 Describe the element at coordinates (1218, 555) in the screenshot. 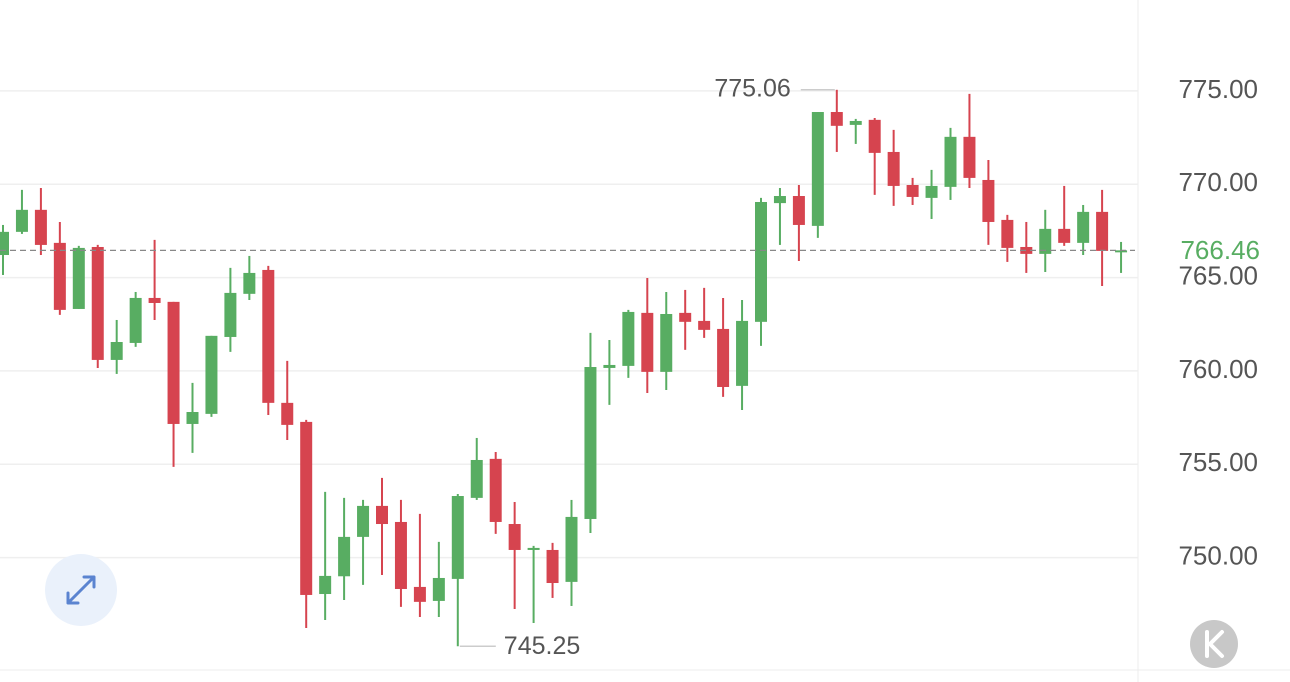

I see `y-tick-label: 750.00` at that location.